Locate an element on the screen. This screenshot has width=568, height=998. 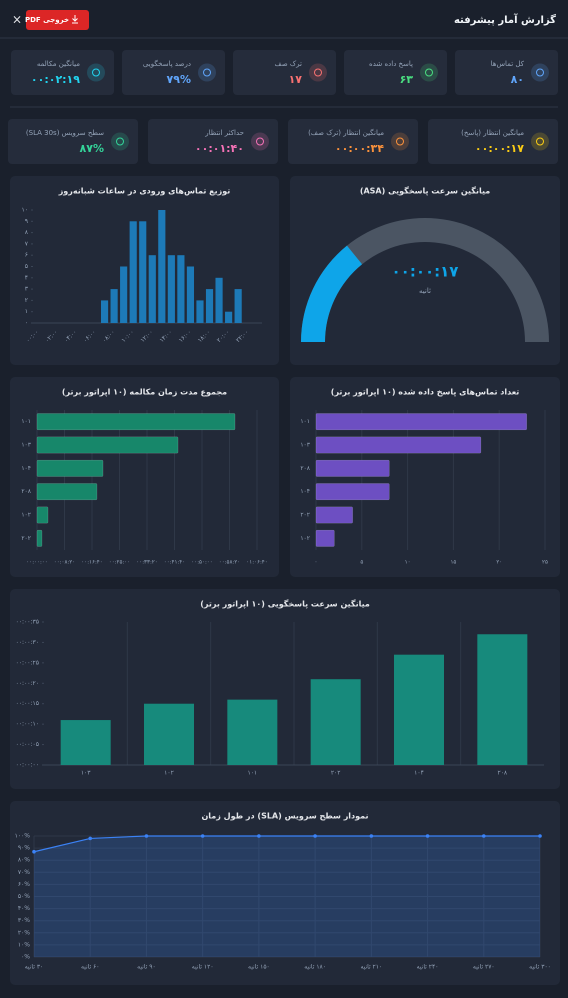
chart-title: مجموع مدت زمان مکالمه (۱۰ اپراتور برتر) is located at coordinates (144, 392).